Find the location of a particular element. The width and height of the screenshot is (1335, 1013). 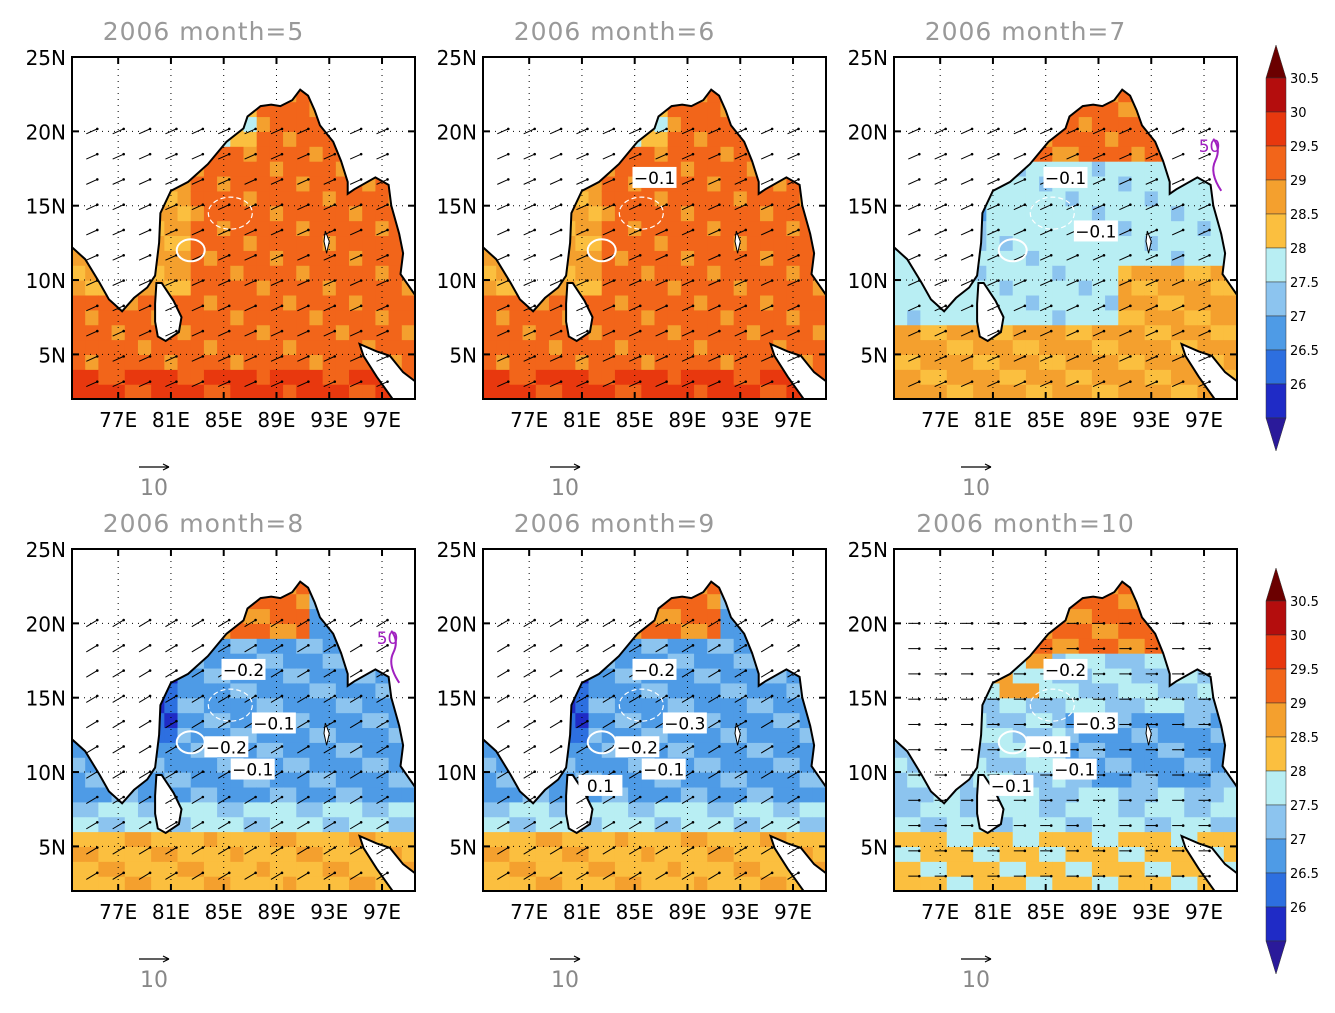

x-tick-label: 81E is located at coordinates (171, 912).